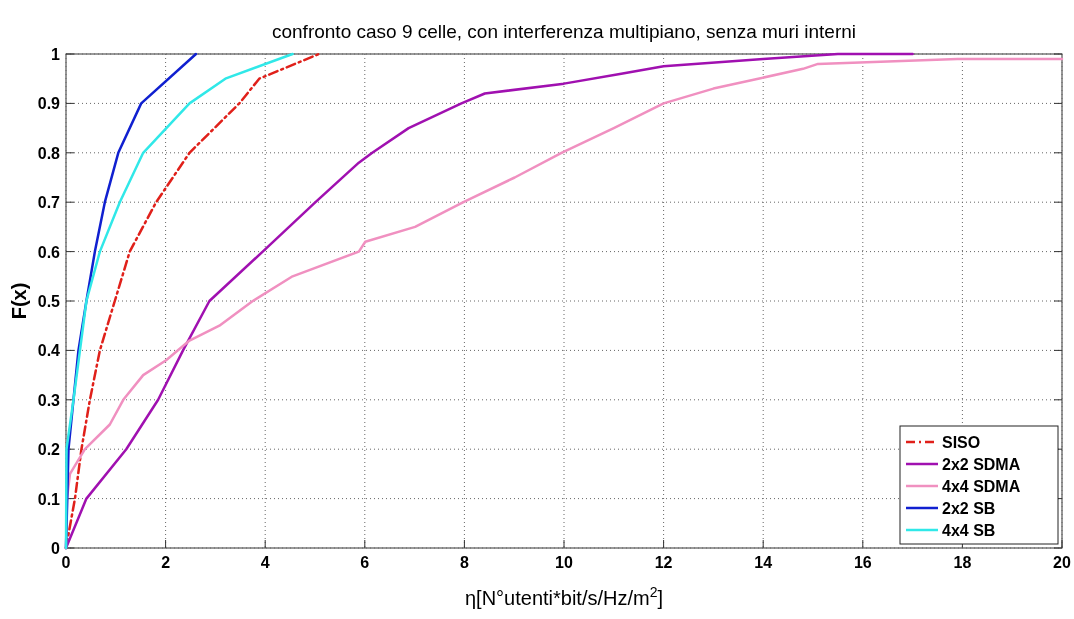 The image size is (1074, 619). Describe the element at coordinates (56, 548) in the screenshot. I see `y-tick-label: 0` at that location.